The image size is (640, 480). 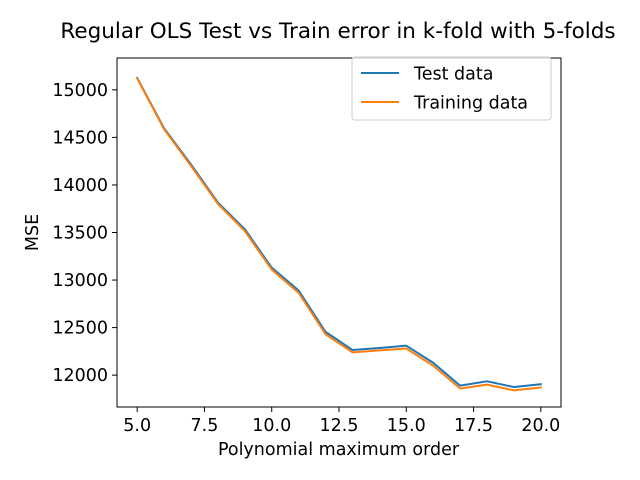 What do you see at coordinates (339, 426) in the screenshot?
I see `x-tick-label: 12.5` at bounding box center [339, 426].